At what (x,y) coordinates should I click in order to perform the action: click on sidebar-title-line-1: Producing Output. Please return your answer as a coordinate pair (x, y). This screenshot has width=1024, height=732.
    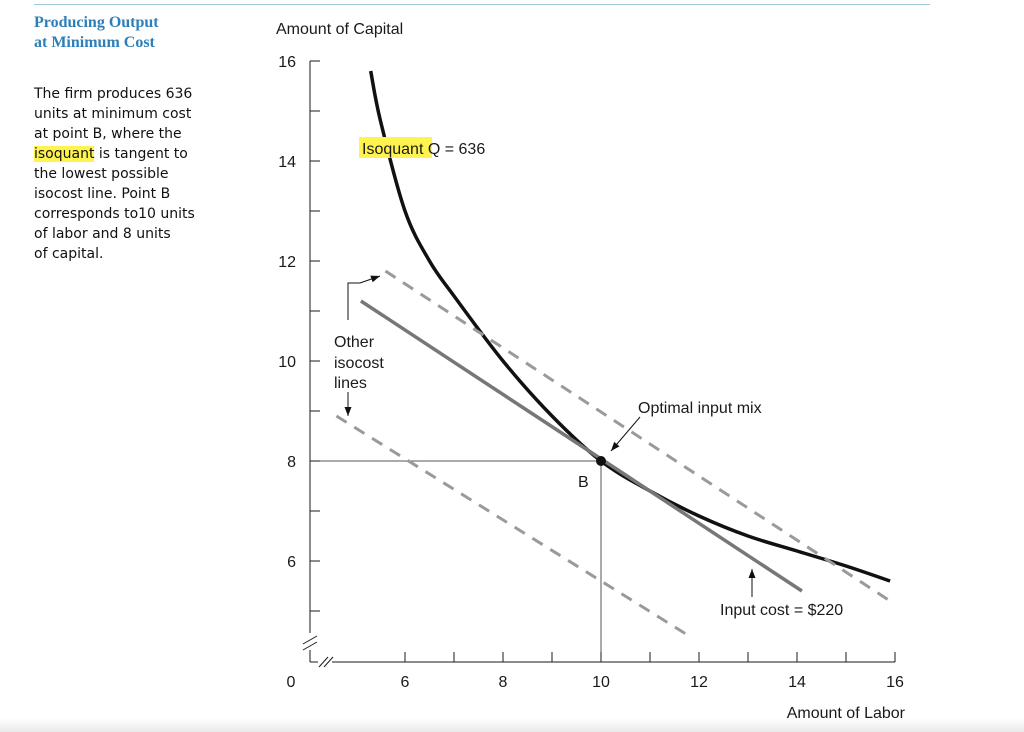
    Looking at the image, I should click on (96, 22).